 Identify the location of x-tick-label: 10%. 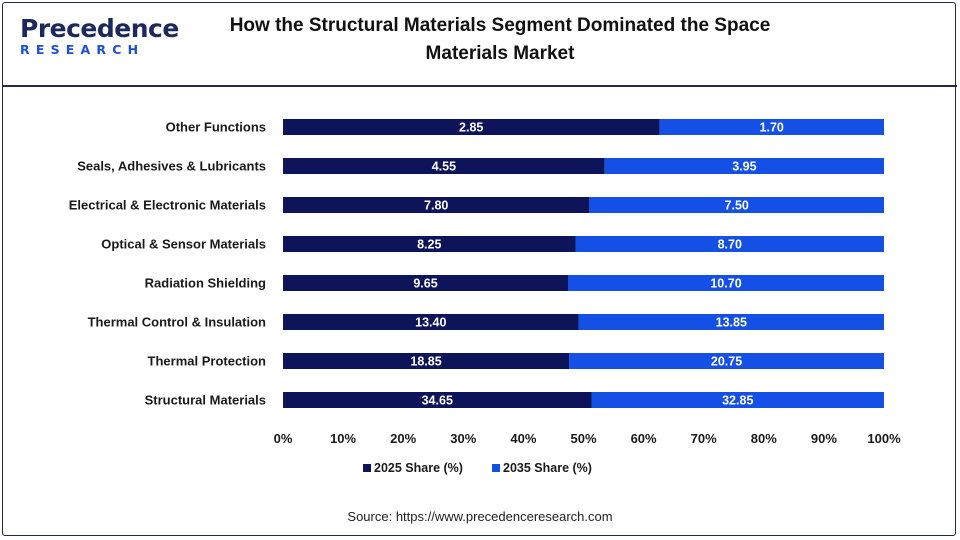
(343, 438).